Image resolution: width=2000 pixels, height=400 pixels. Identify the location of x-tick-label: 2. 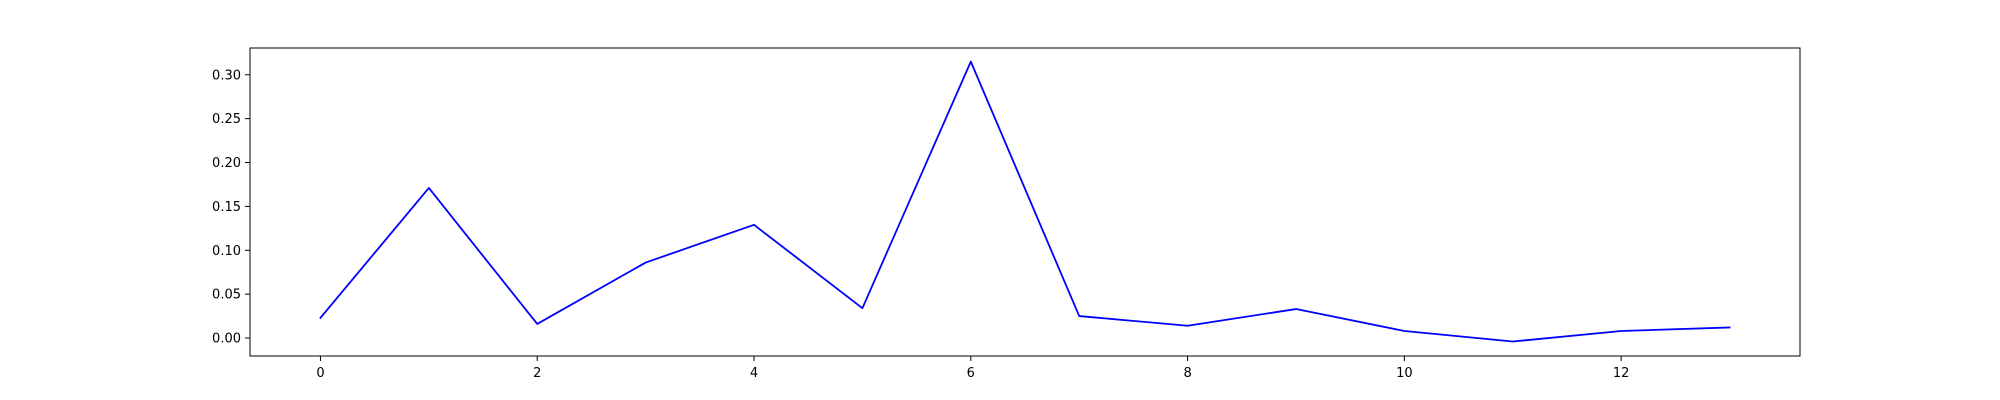
(537, 373).